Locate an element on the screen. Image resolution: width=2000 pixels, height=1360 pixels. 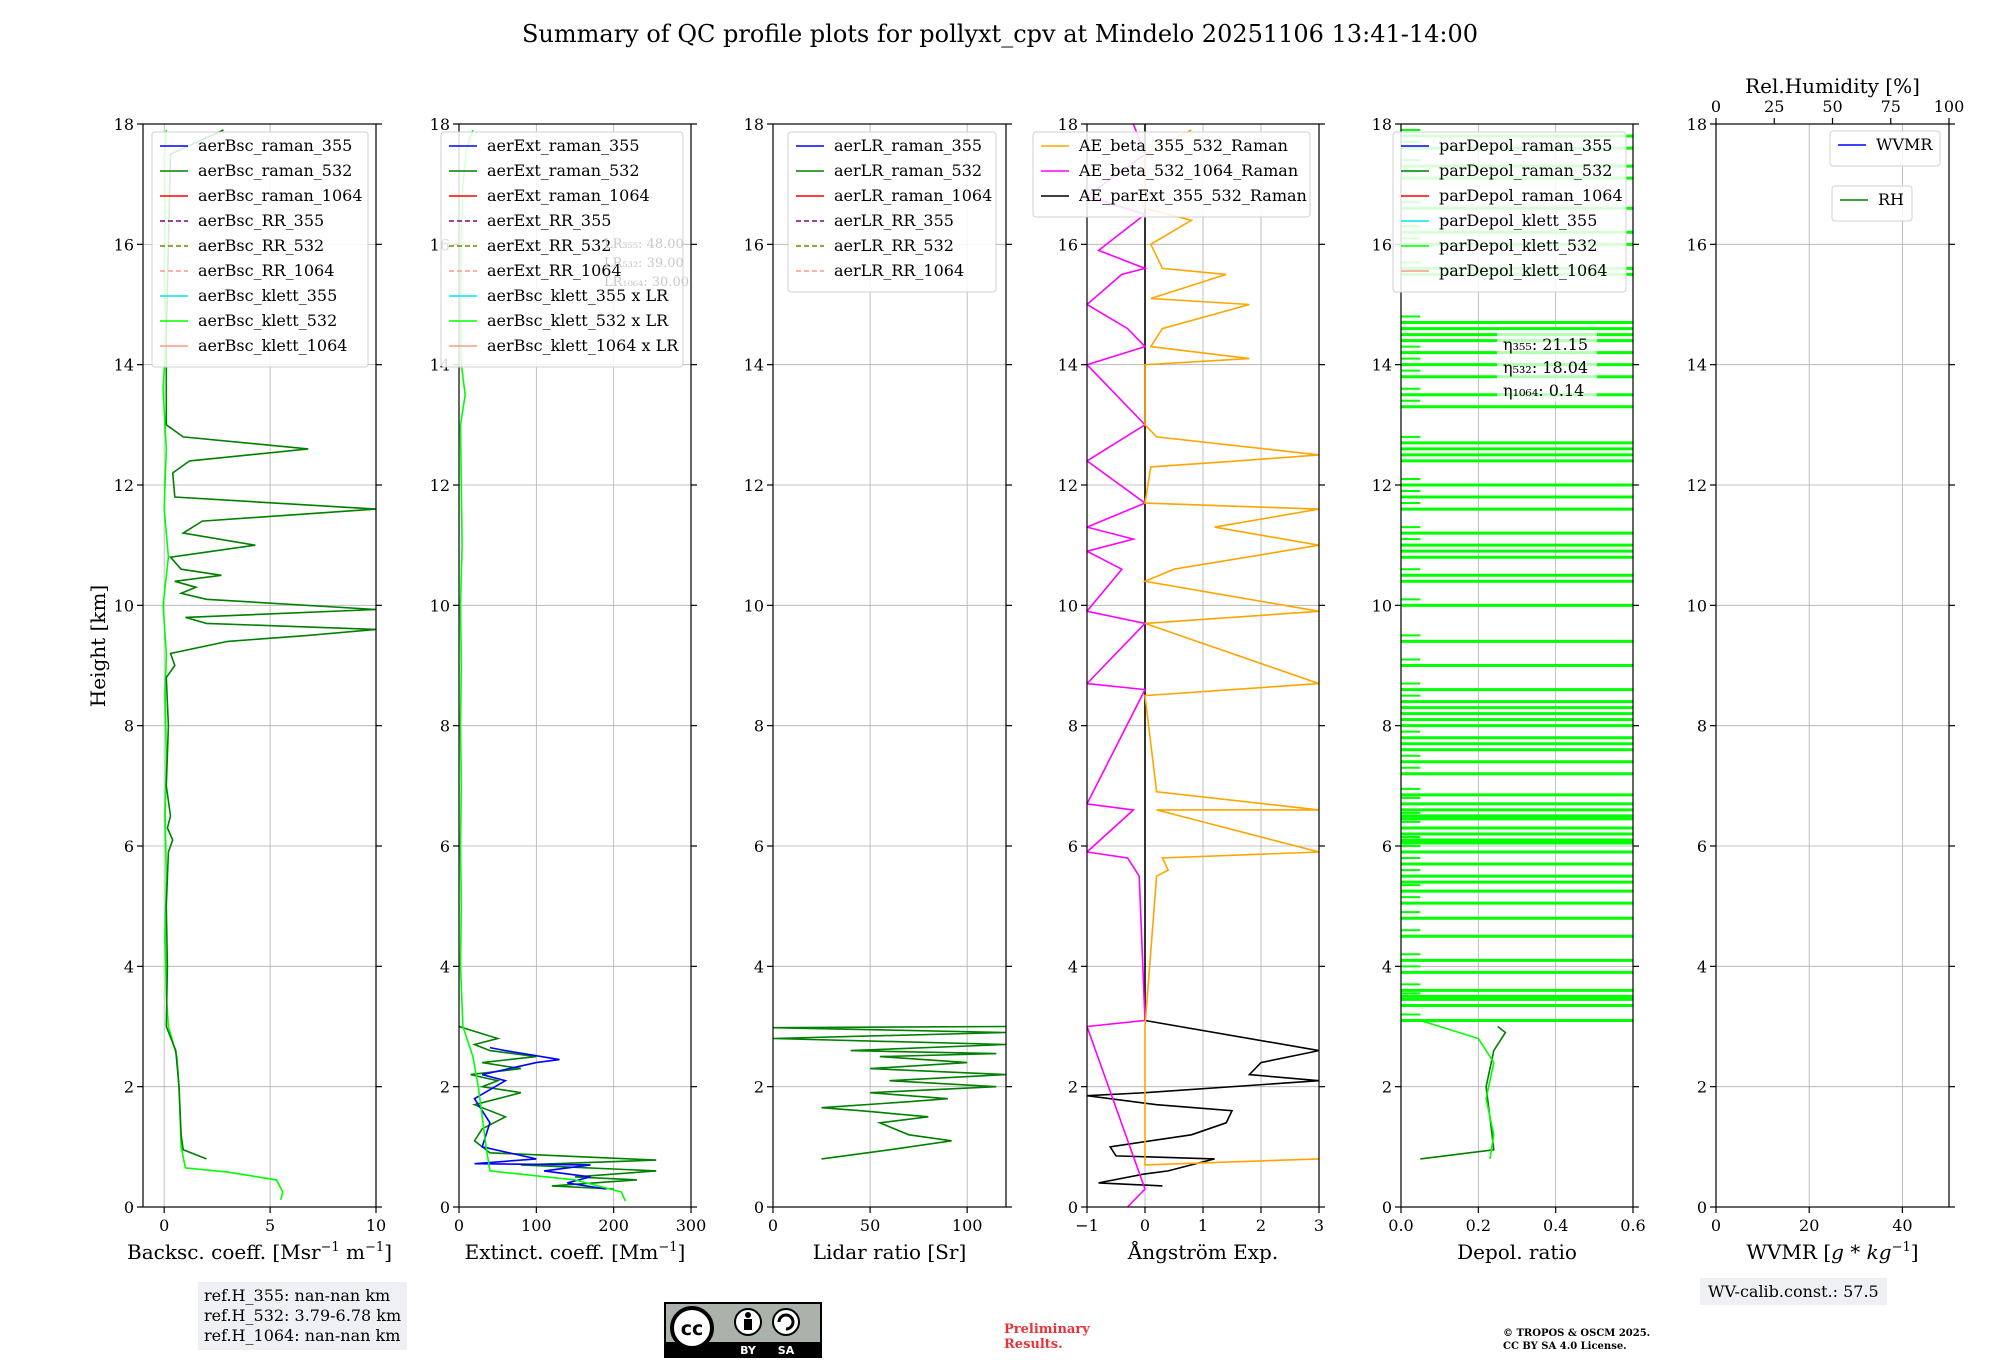
x-tick-label: 0.6 is located at coordinates (1632, 1225).